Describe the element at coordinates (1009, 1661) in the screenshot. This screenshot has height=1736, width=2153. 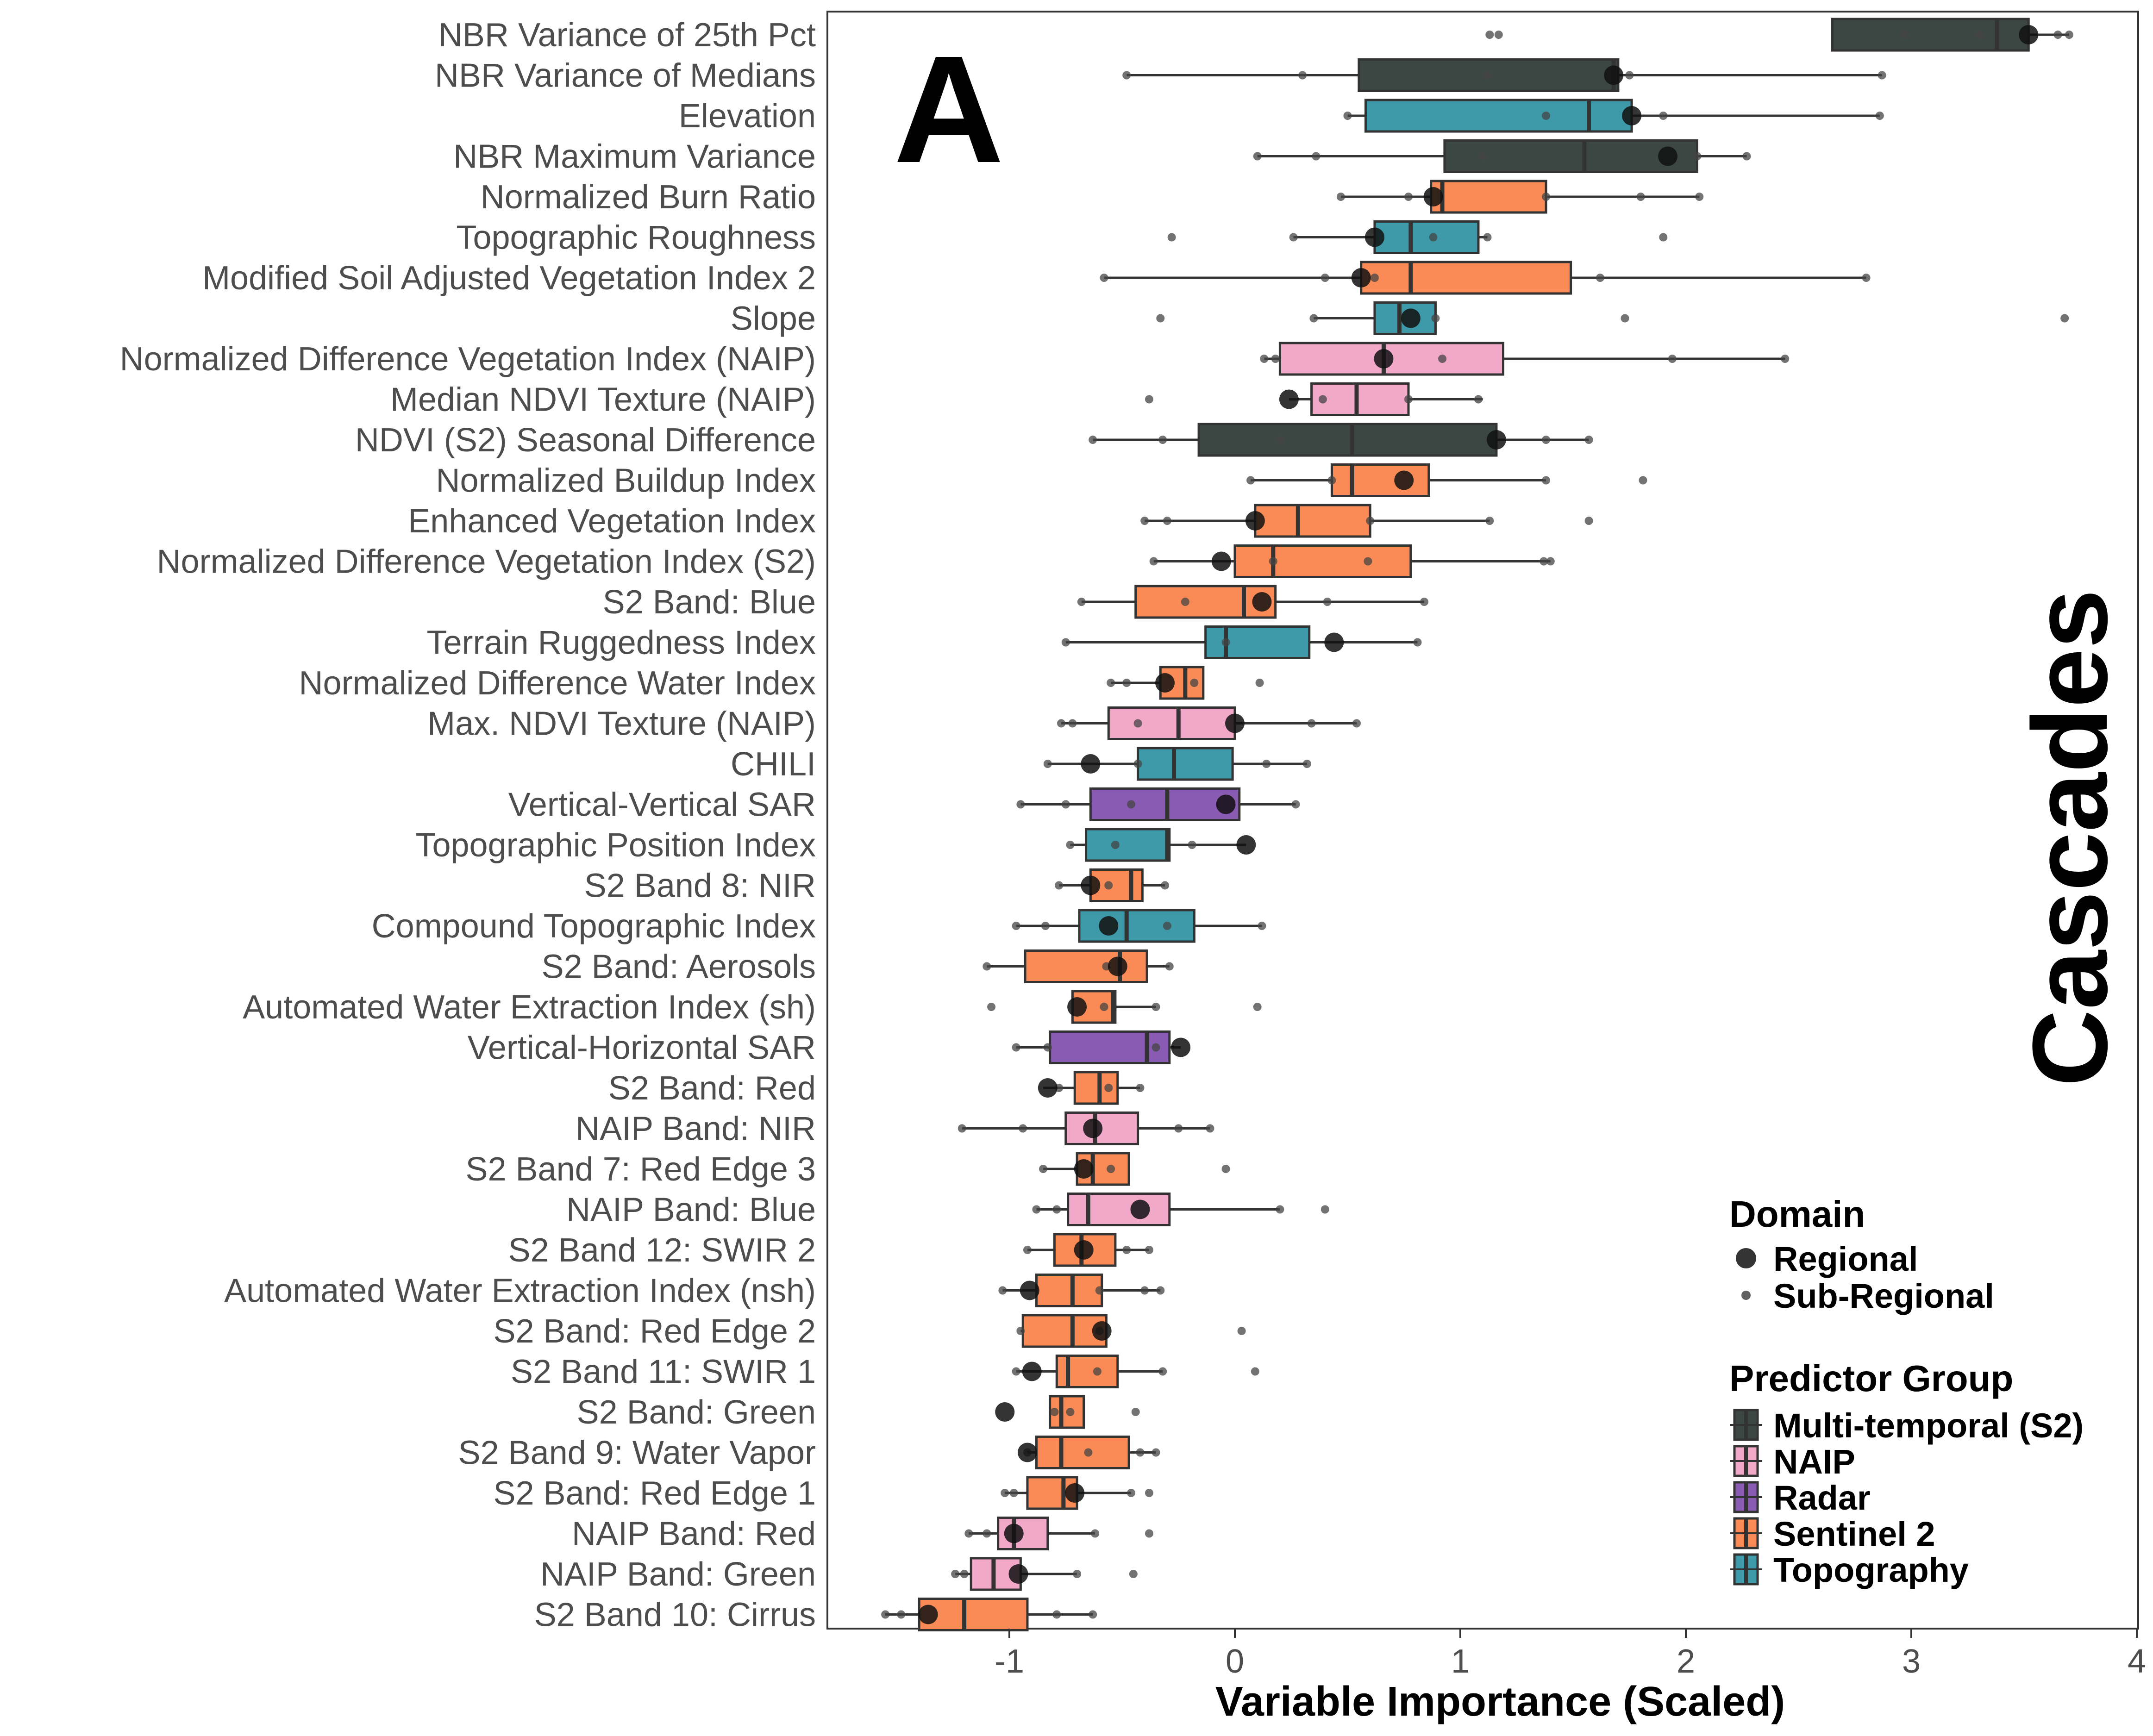
I see `x-tick-label: -1` at that location.